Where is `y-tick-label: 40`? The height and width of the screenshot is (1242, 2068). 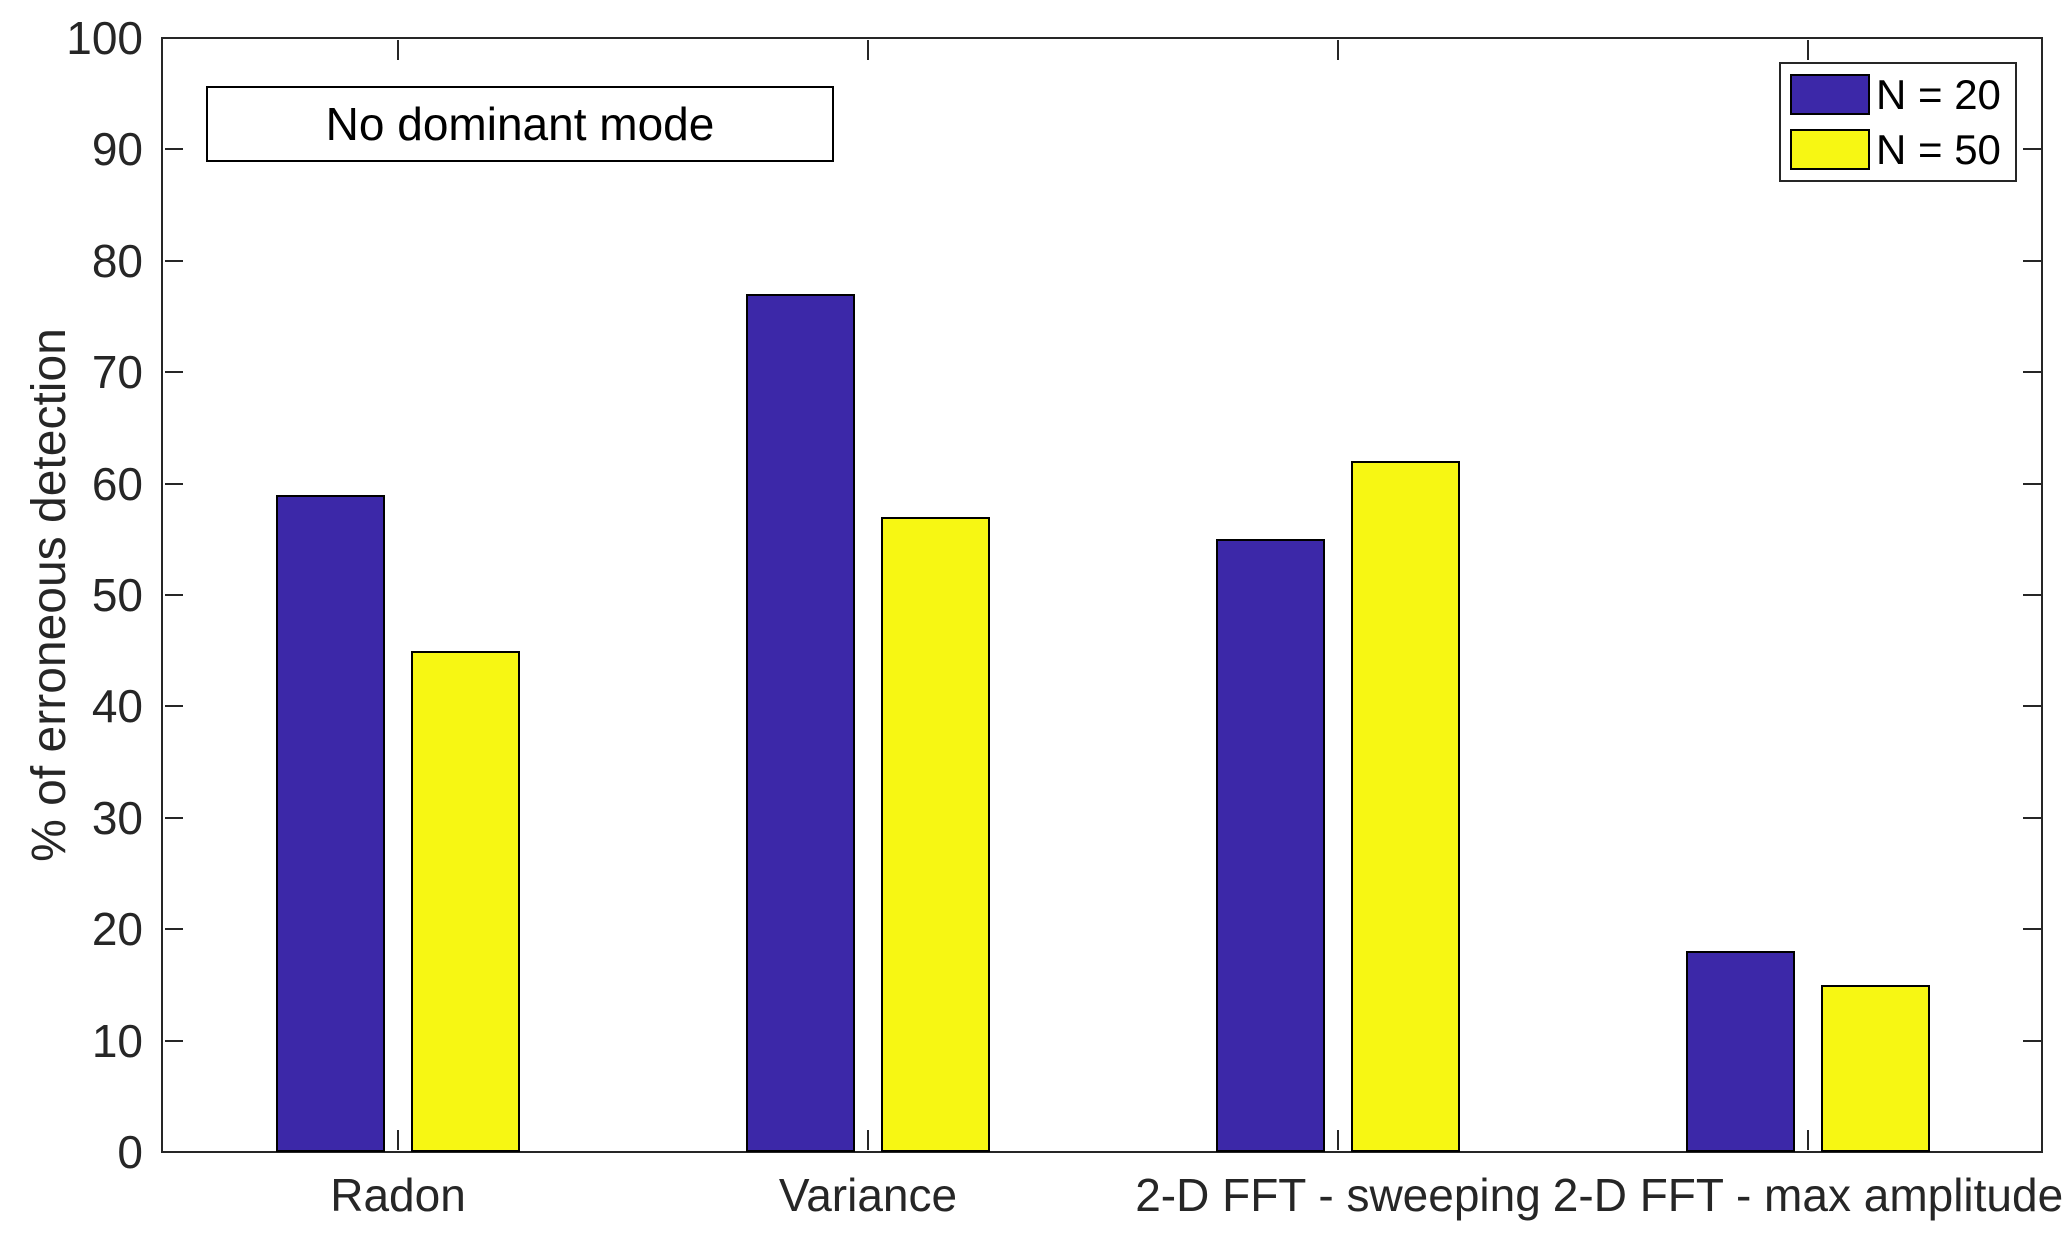 y-tick-label: 40 is located at coordinates (117, 706).